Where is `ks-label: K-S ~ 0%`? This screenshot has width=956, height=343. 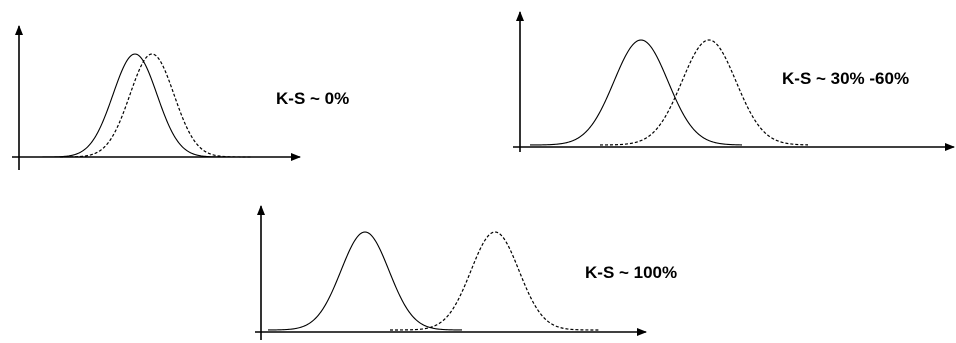 ks-label: K-S ~ 0% is located at coordinates (312, 98).